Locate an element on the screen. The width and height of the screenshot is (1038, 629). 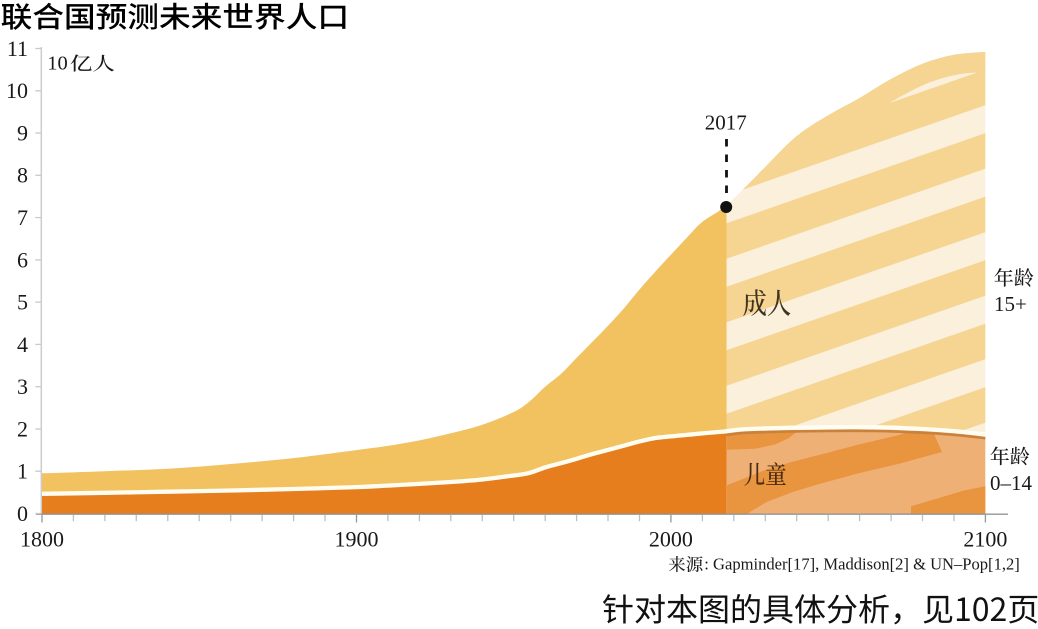
svg-text: 9 is located at coordinates (22, 132).